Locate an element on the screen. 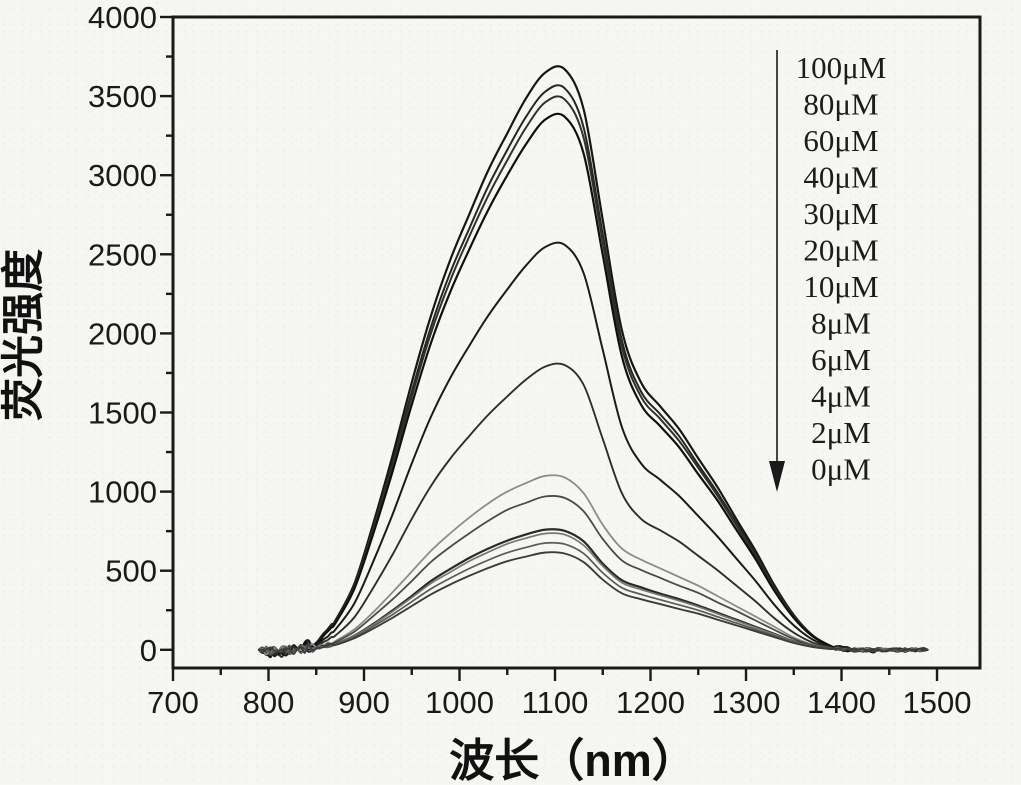  y-tick-label: 1000 is located at coordinates (122, 492).